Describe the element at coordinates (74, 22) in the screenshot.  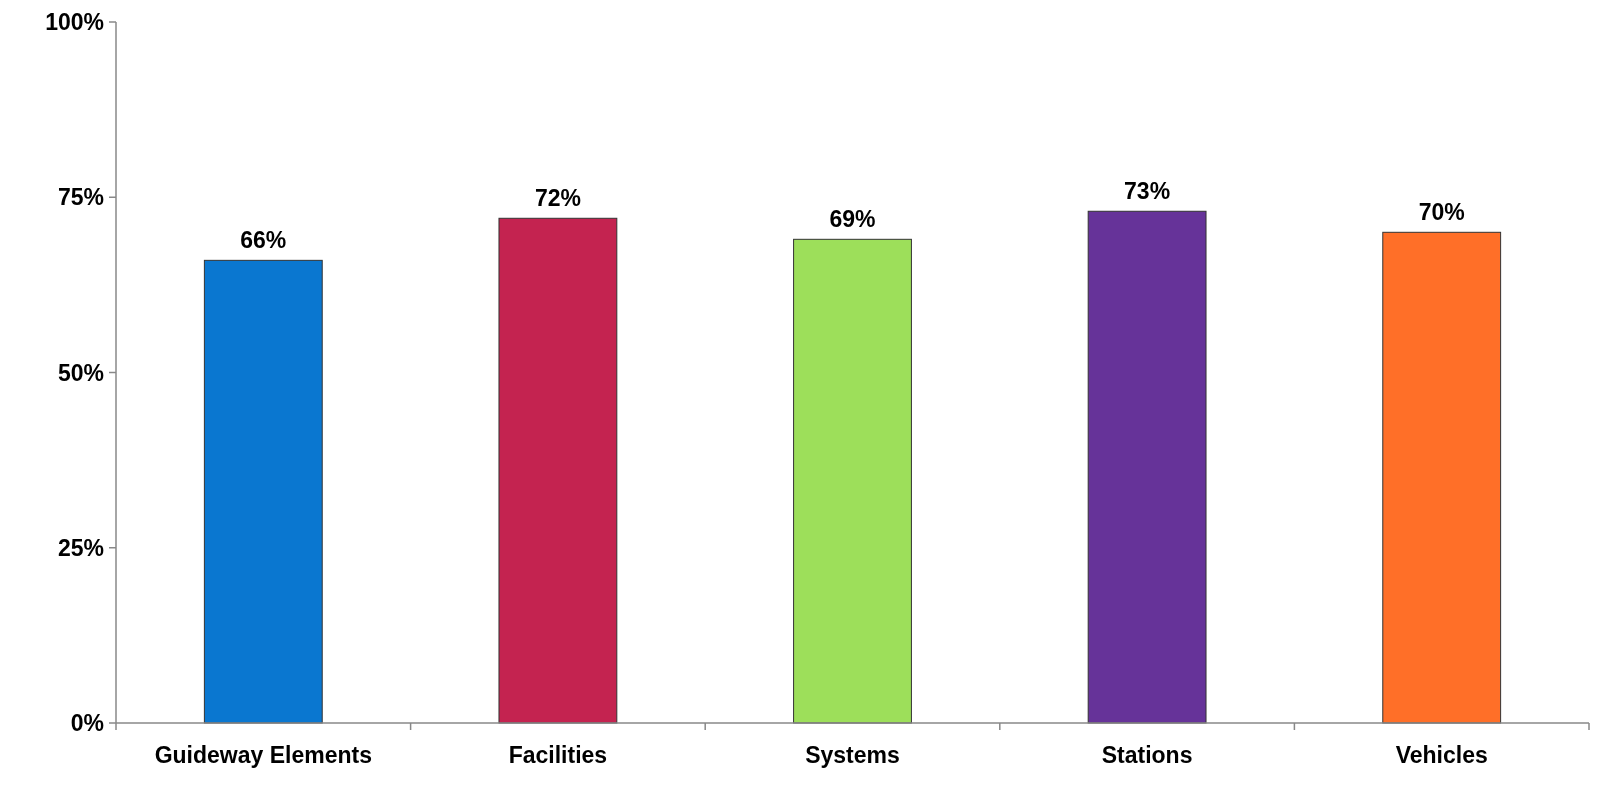
I see `y-tick-label: 100%` at that location.